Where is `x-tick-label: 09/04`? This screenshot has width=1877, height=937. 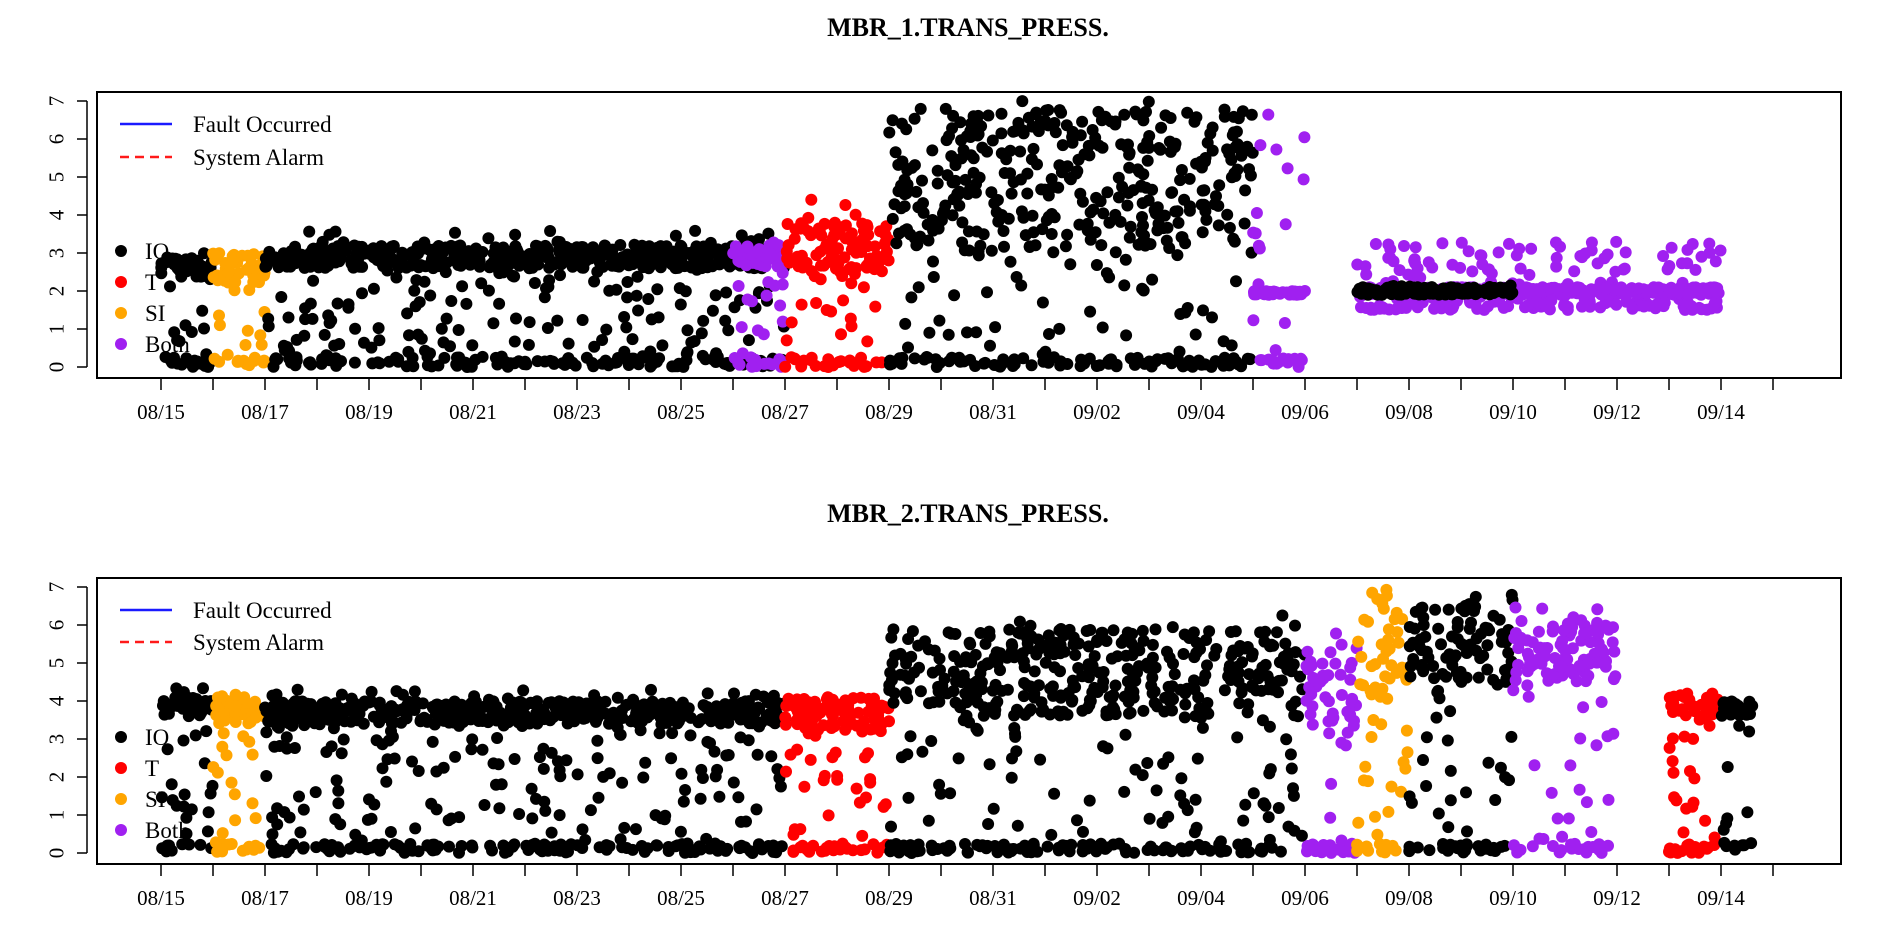
x-tick-label: 09/04 is located at coordinates (1201, 412).